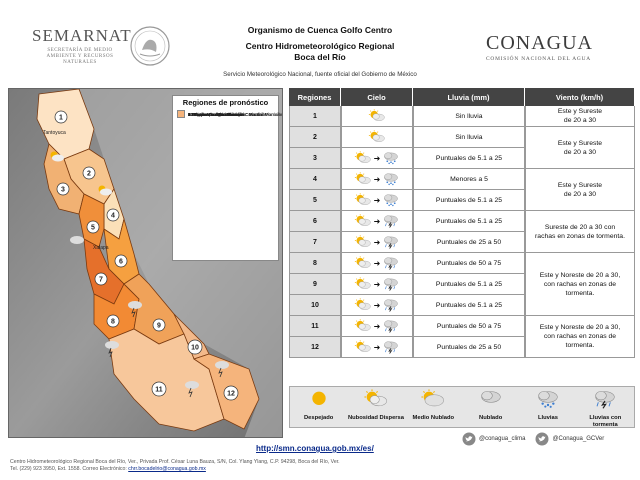  I want to click on table-row: 9 ➜ Puntuales de 5.1 a 25, so click(407, 284).